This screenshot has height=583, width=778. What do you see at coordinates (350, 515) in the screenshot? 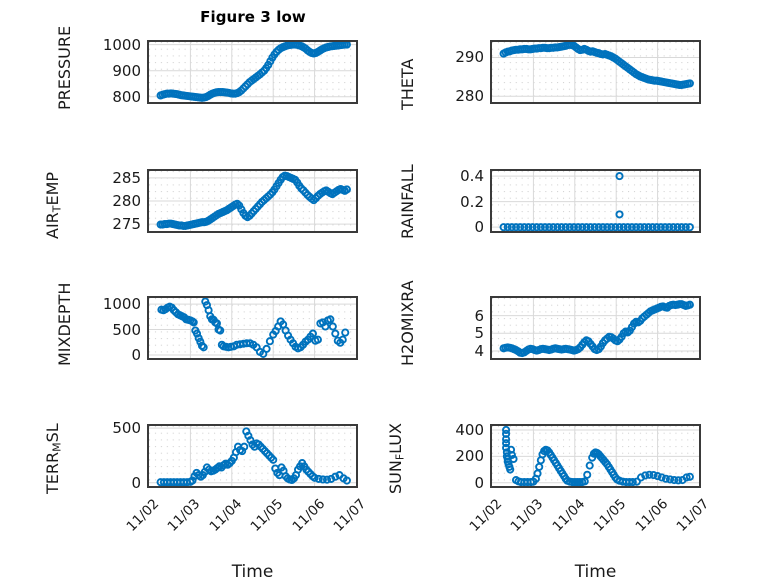
I see `xtick-col0-11-07: 11/07` at bounding box center [350, 515].